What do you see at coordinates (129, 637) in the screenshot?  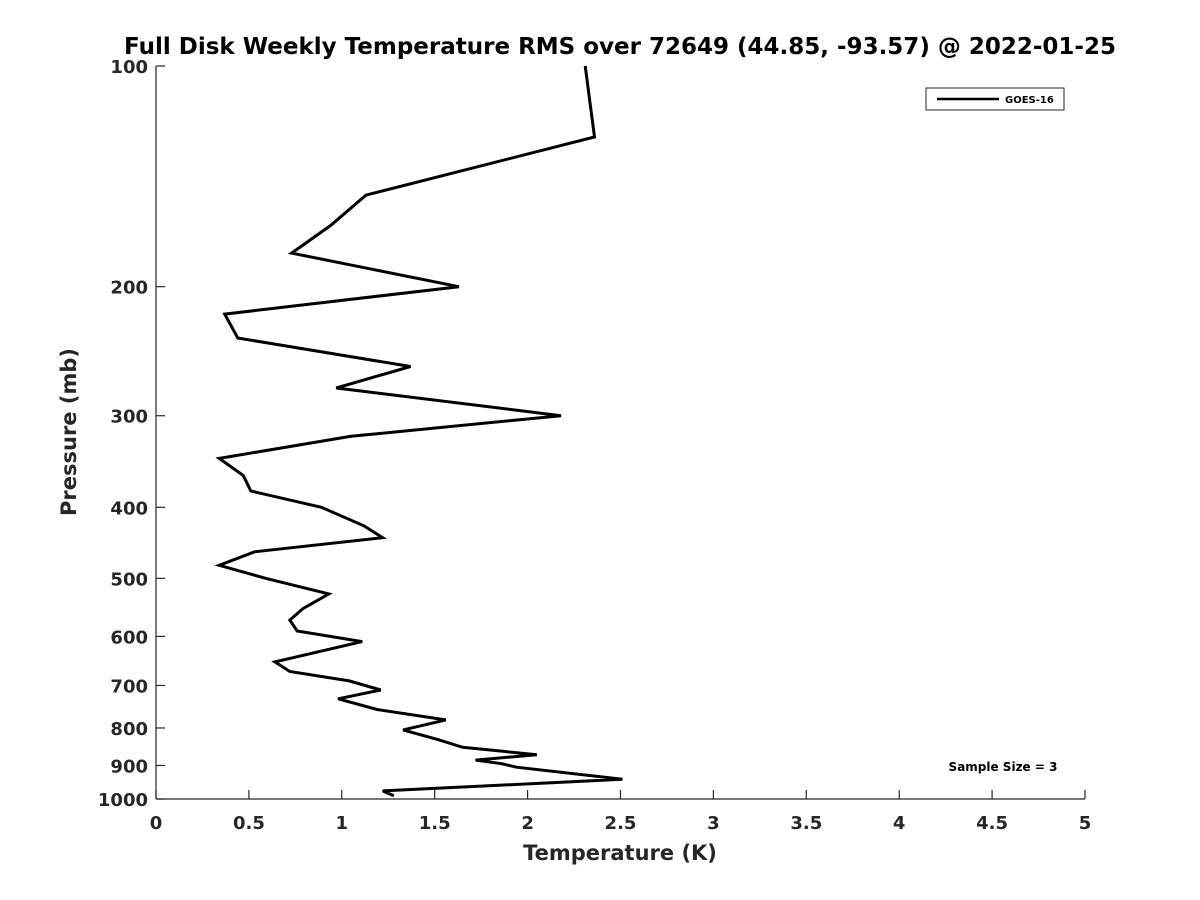 I see `y-tick-label: 600` at bounding box center [129, 637].